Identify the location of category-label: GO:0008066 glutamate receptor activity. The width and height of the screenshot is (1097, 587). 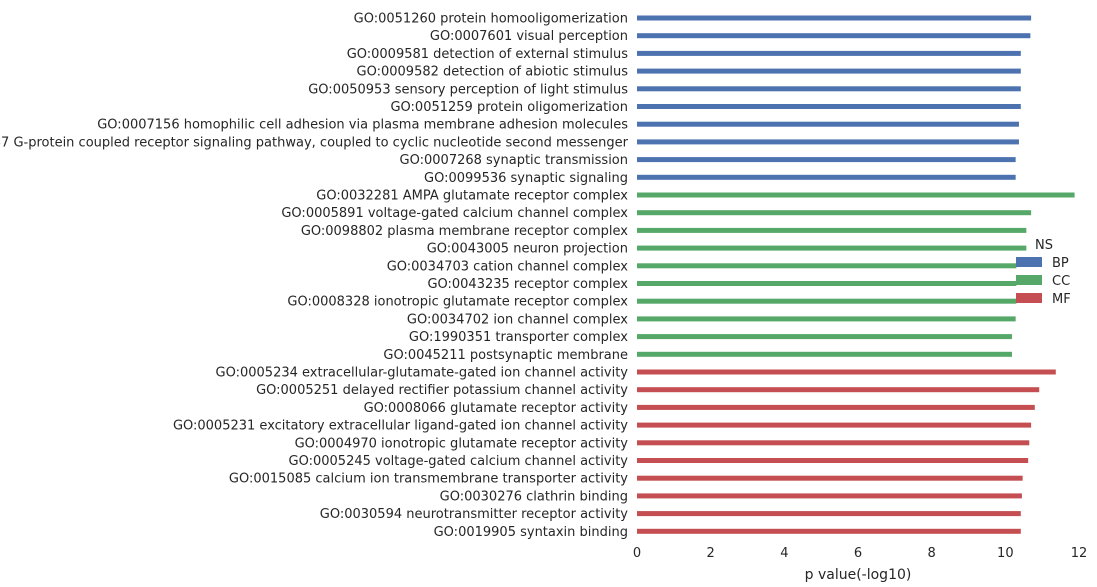
(496, 408).